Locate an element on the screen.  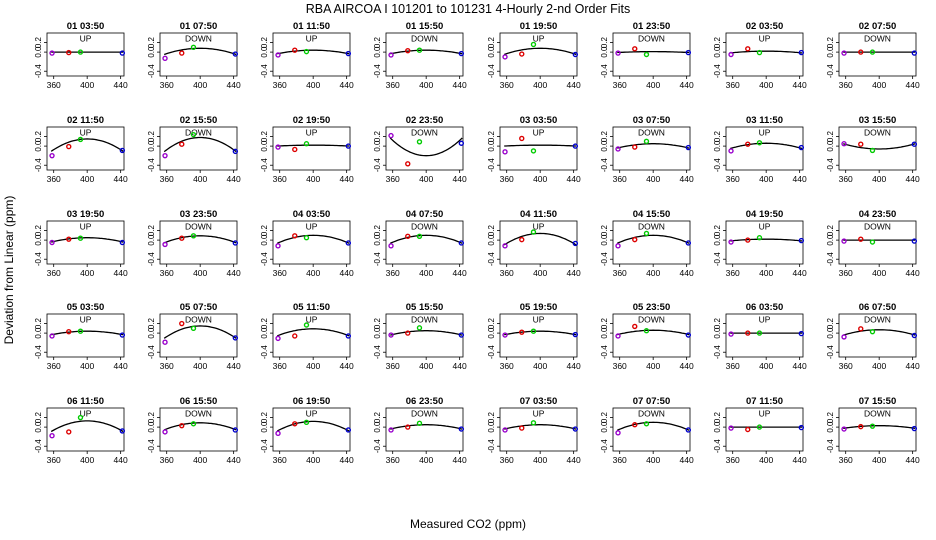
panel-title: 06 07:50 is located at coordinates (878, 307).